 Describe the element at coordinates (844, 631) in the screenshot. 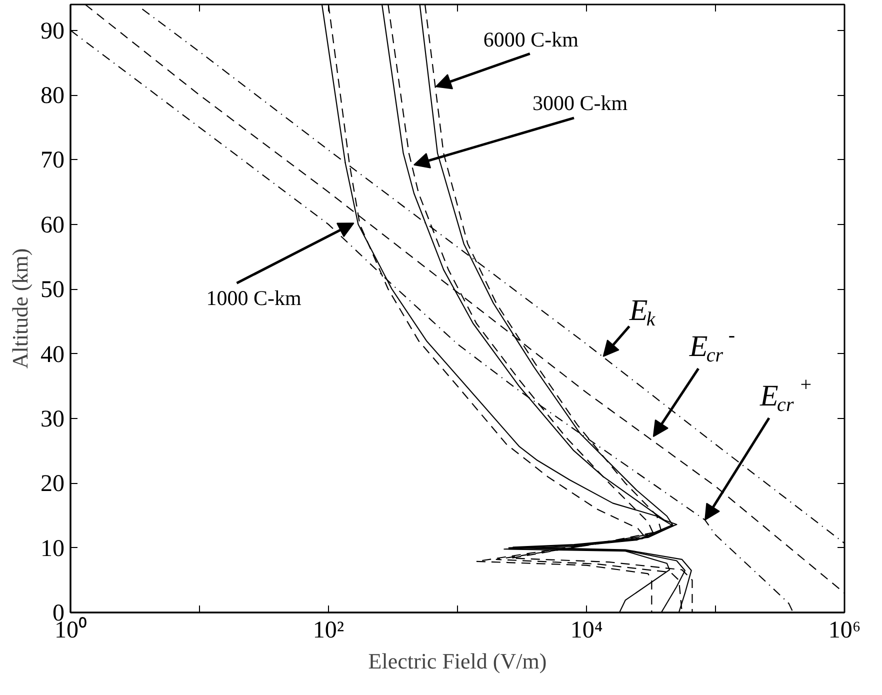

I see `x-tick-label: 10⁶` at that location.